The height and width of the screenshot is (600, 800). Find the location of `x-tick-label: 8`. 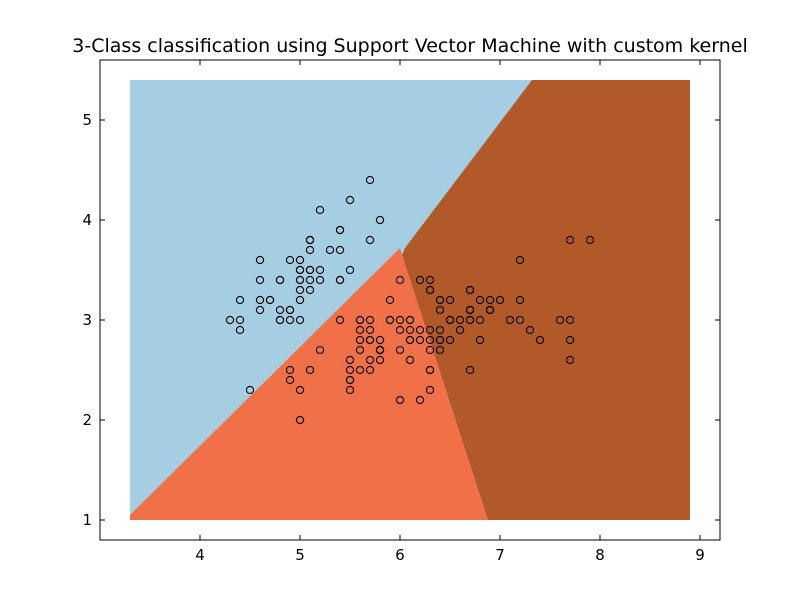

x-tick-label: 8 is located at coordinates (600, 555).